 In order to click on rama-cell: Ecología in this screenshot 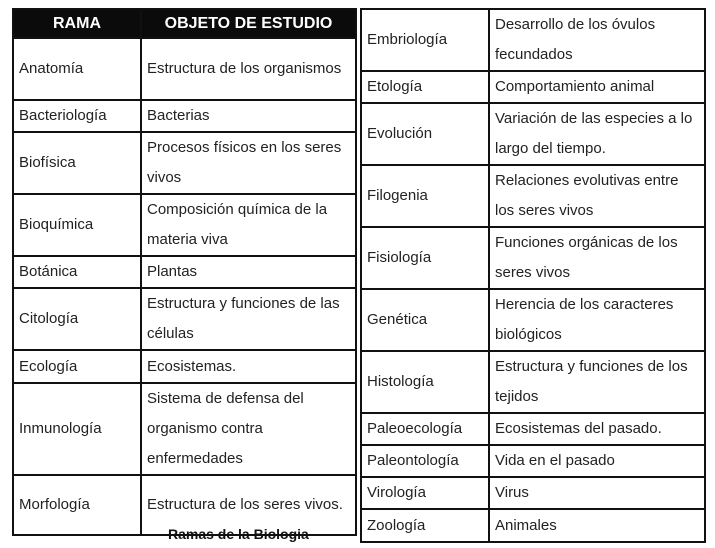, I will do `click(77, 366)`.